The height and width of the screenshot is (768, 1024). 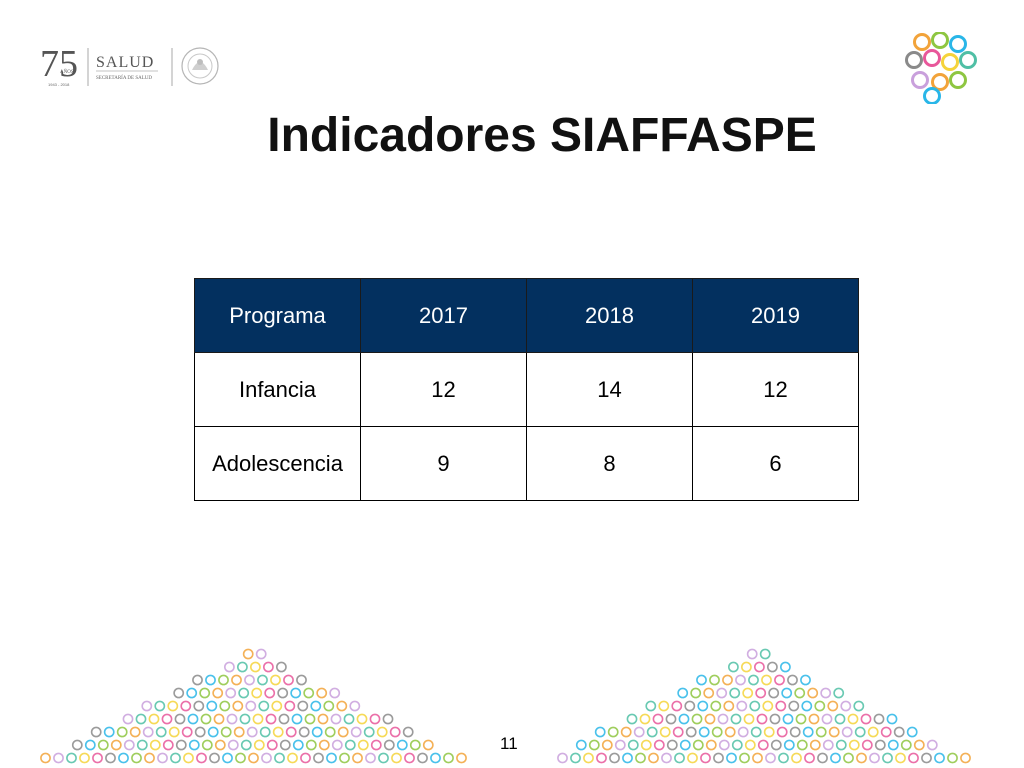 I want to click on cell-2017: 12, so click(x=443, y=389).